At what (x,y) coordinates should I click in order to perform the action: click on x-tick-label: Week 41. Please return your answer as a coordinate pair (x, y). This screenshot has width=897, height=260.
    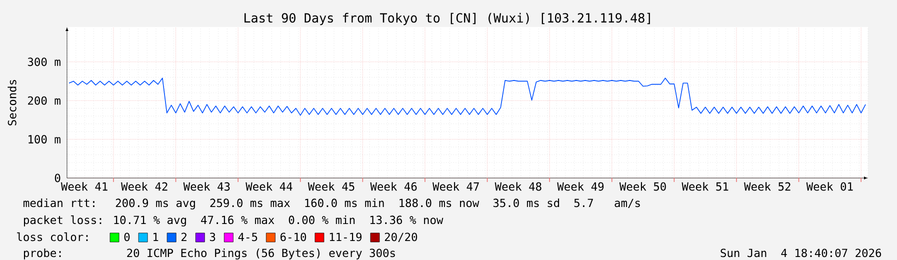
    Looking at the image, I should click on (84, 186).